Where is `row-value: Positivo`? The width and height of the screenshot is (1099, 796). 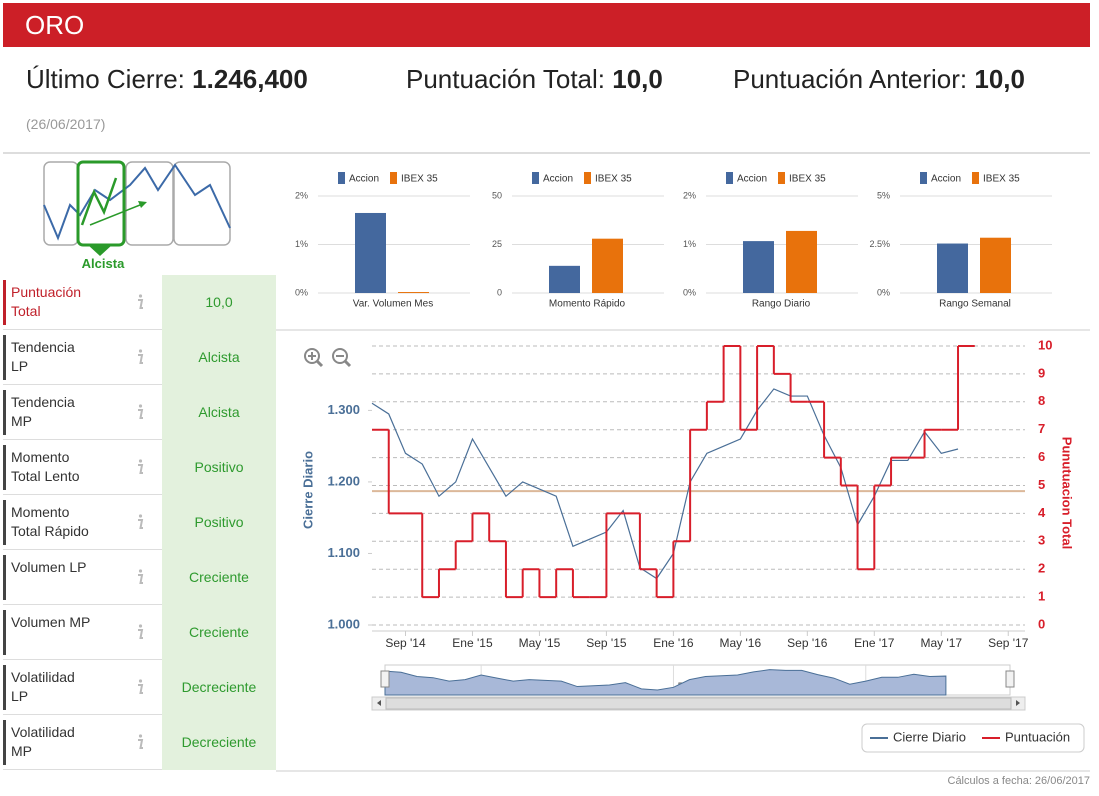 row-value: Positivo is located at coordinates (219, 467).